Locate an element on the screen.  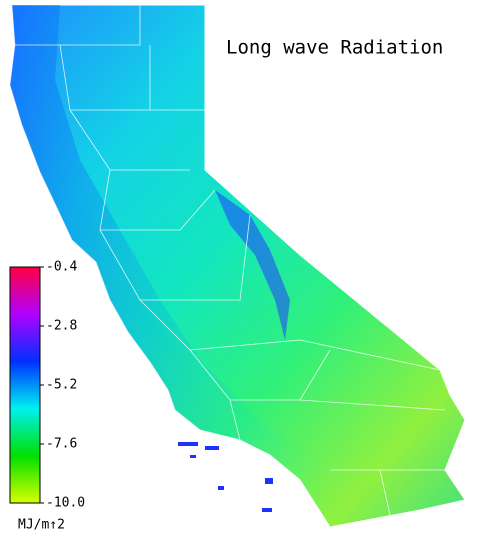
colorbar: -0.4 -2.8 -5.2 -7.6 -10.0 MJ/m↑2 is located at coordinates (47, 396).